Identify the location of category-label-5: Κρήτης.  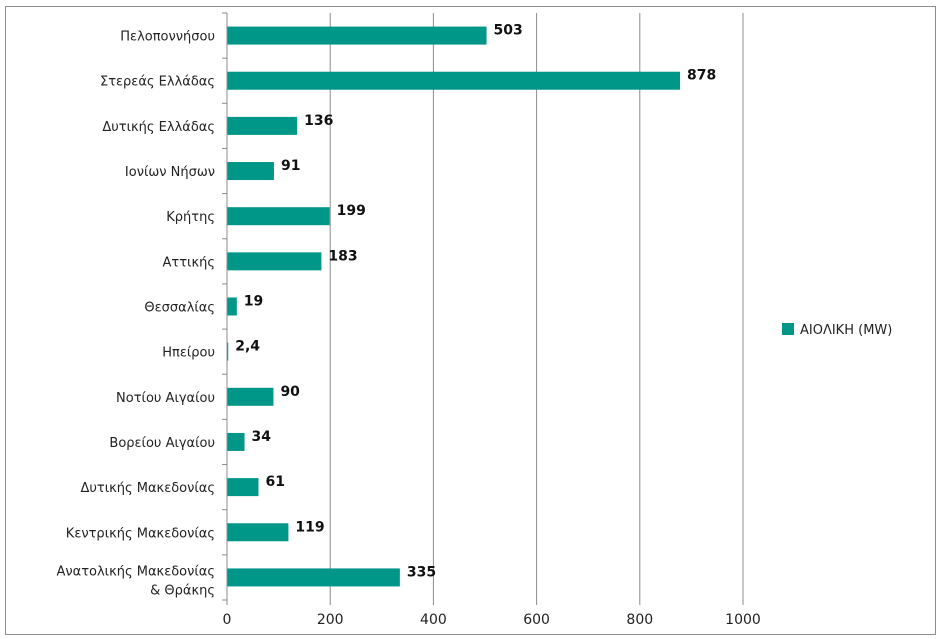
(190, 217).